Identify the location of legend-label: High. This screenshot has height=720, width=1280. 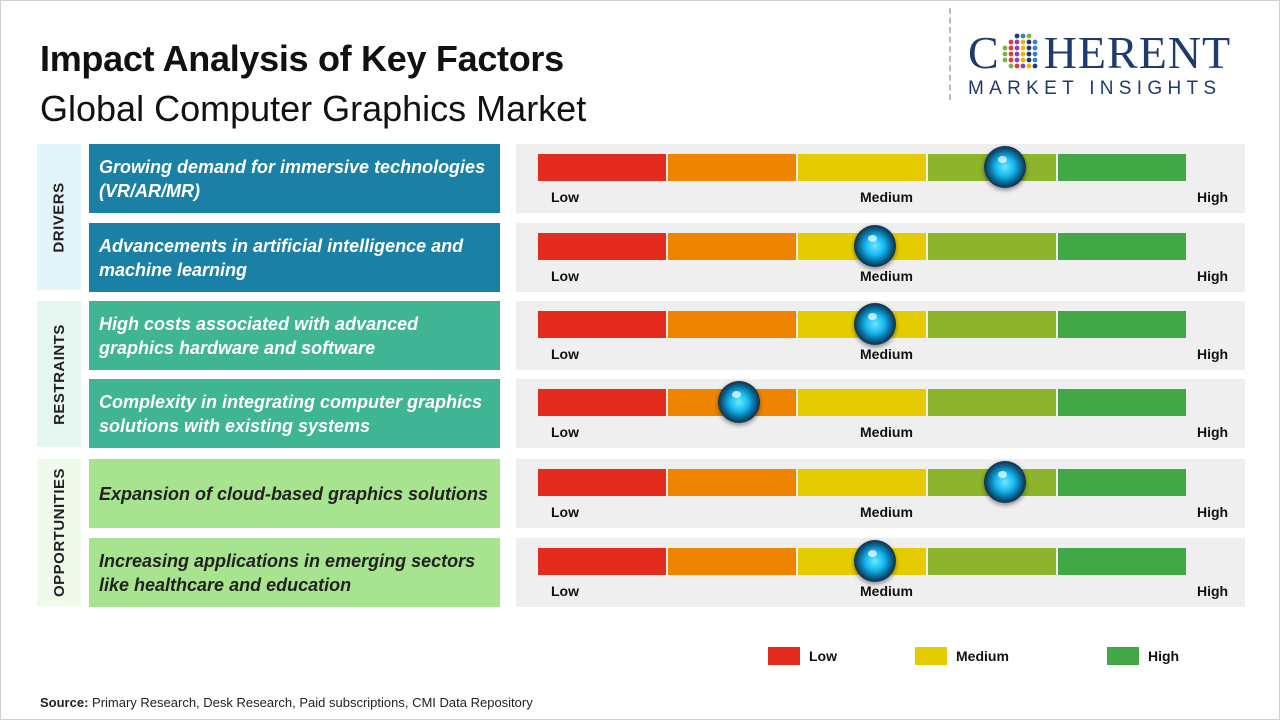
(1164, 656).